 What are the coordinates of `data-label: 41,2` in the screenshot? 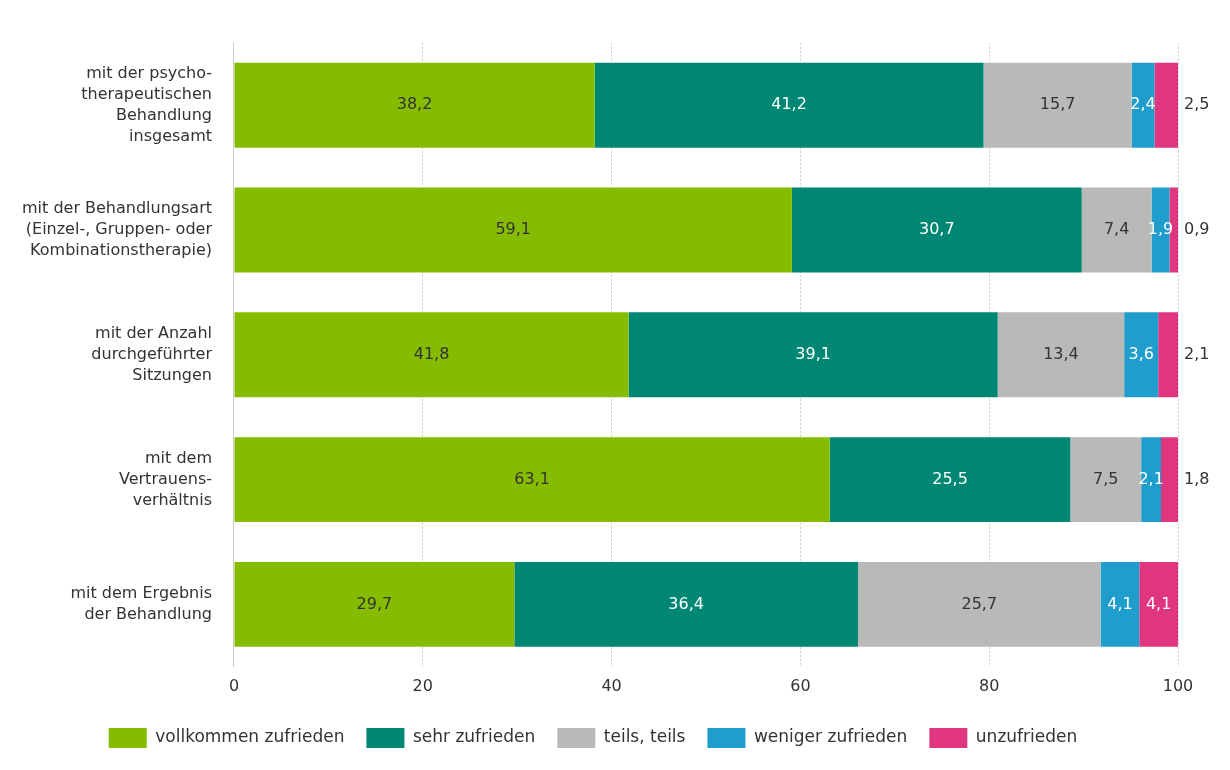 It's located at (789, 104).